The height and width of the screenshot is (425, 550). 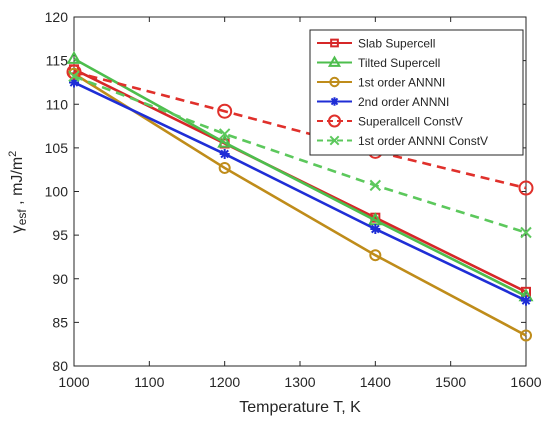 I want to click on y-tick-label: 85, so click(x=60, y=322).